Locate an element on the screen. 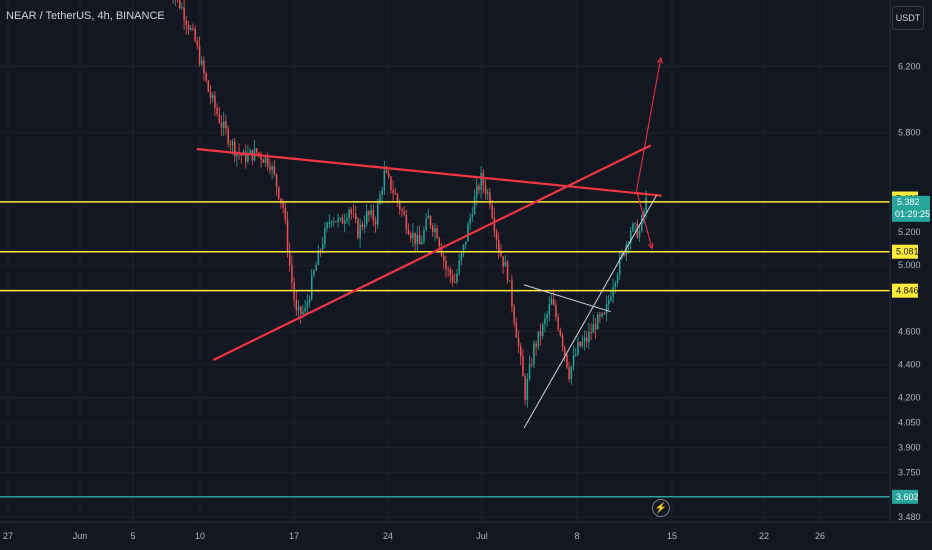 The image size is (932, 550). currency-unit-button: USDT is located at coordinates (908, 18).